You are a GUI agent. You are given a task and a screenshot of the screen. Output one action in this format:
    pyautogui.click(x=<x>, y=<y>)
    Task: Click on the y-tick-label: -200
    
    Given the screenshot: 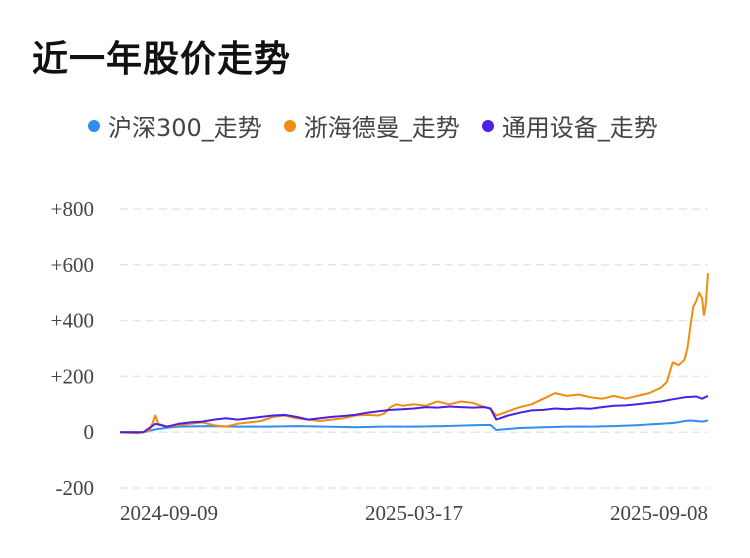 What is the action you would take?
    pyautogui.click(x=75, y=488)
    